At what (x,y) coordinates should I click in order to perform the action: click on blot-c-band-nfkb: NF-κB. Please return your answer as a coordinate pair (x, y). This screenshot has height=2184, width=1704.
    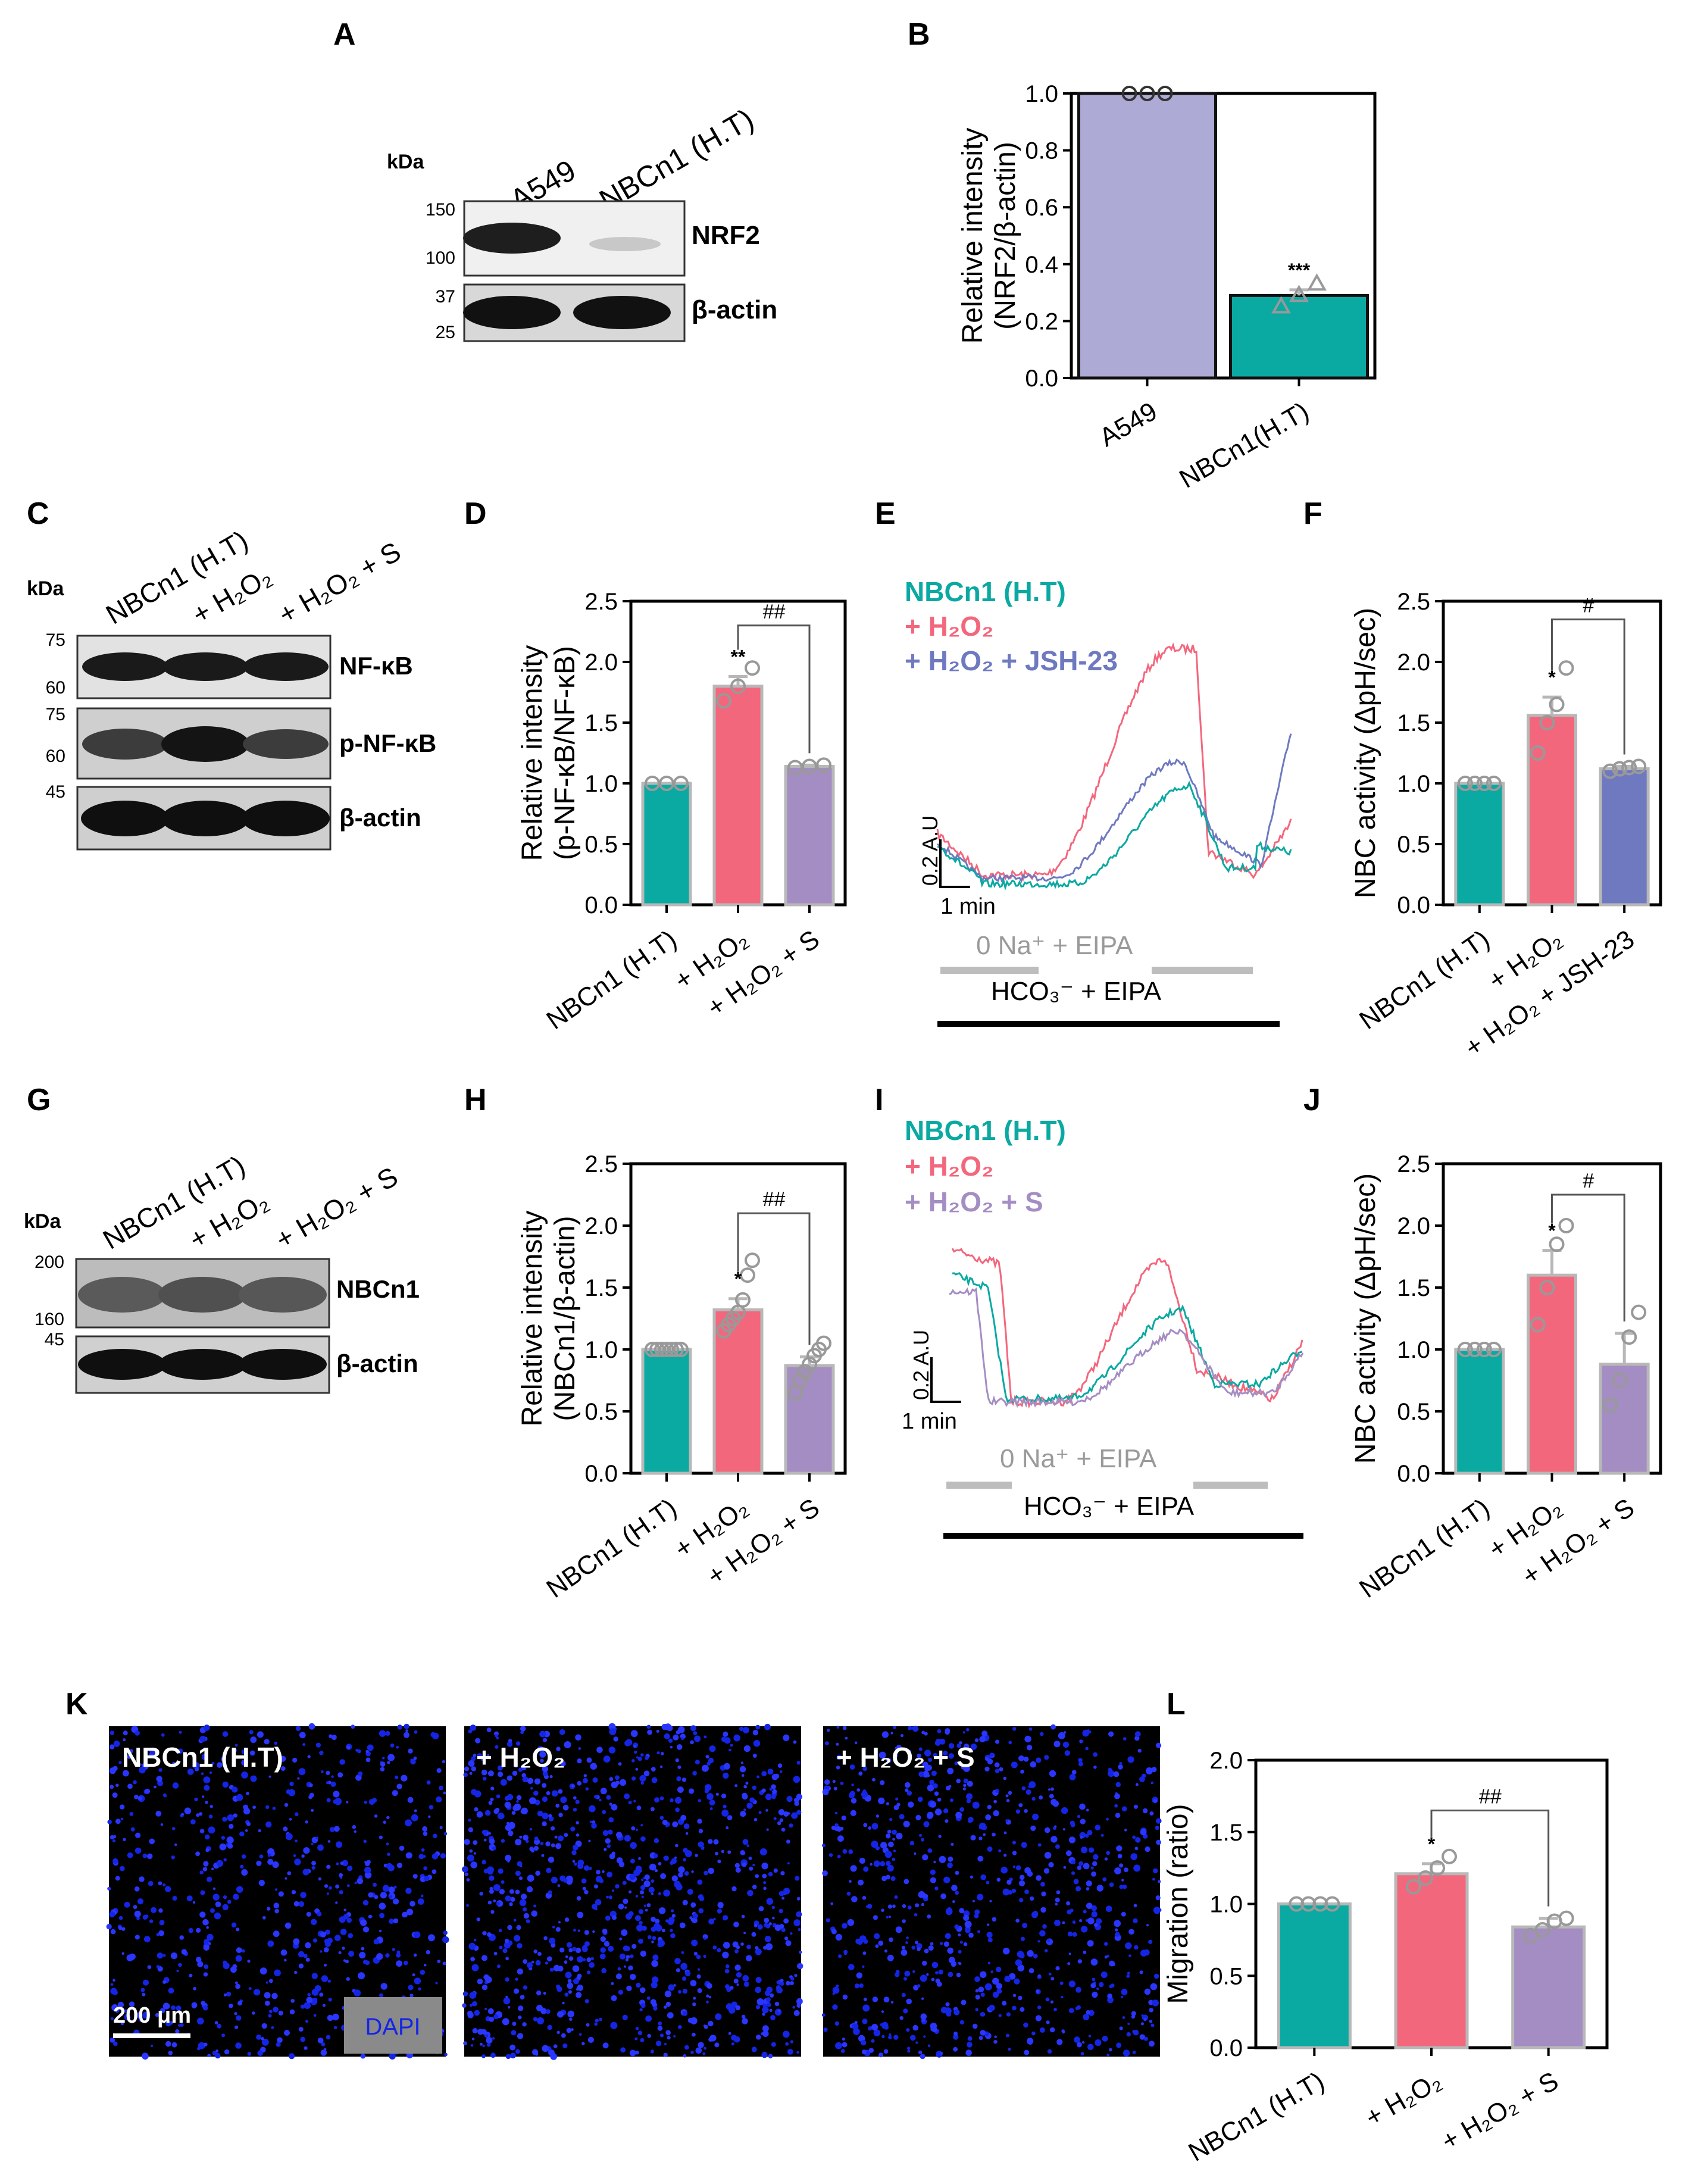
    Looking at the image, I should click on (376, 666).